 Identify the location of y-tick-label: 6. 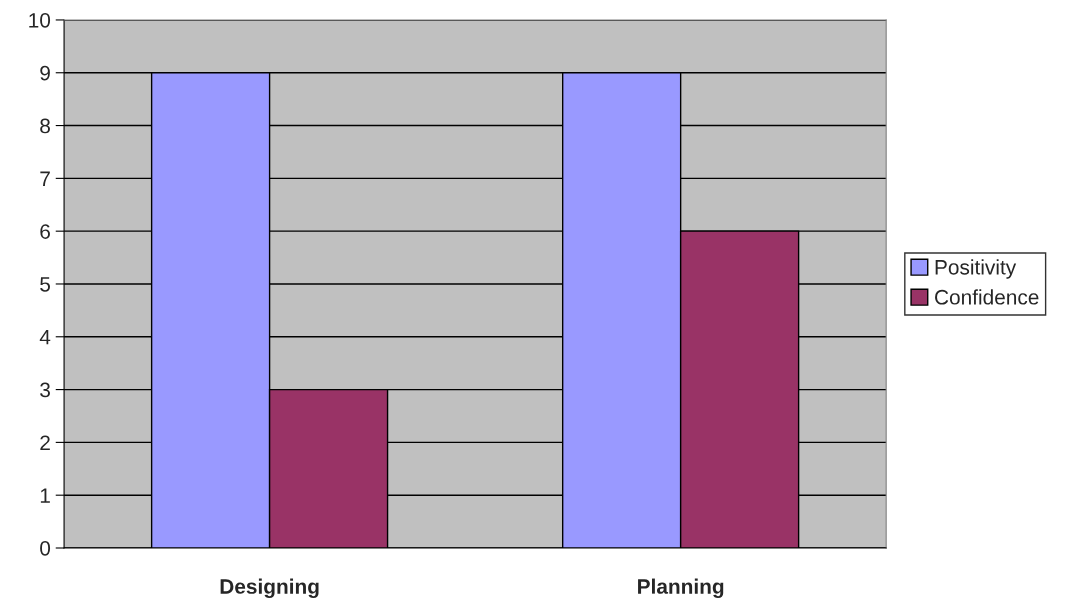
(45, 231).